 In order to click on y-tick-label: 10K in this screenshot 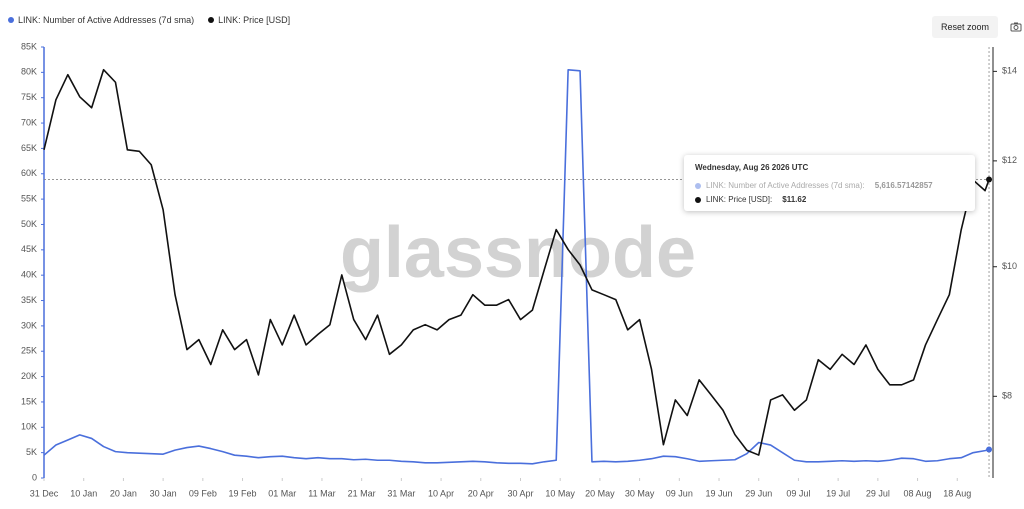, I will do `click(29, 427)`.